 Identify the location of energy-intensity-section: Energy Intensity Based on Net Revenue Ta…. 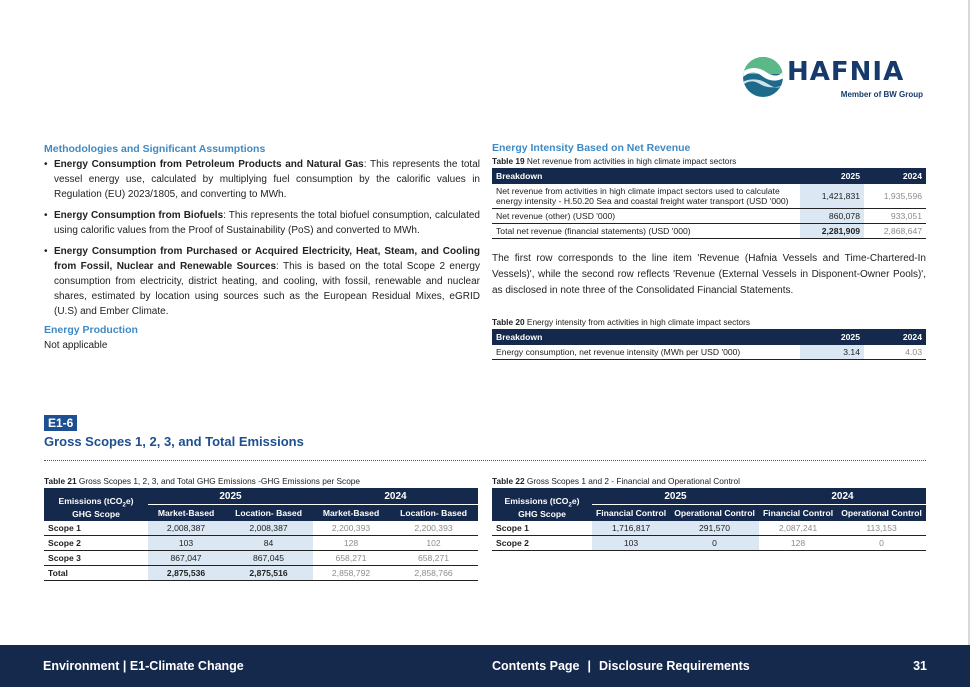
(709, 251).